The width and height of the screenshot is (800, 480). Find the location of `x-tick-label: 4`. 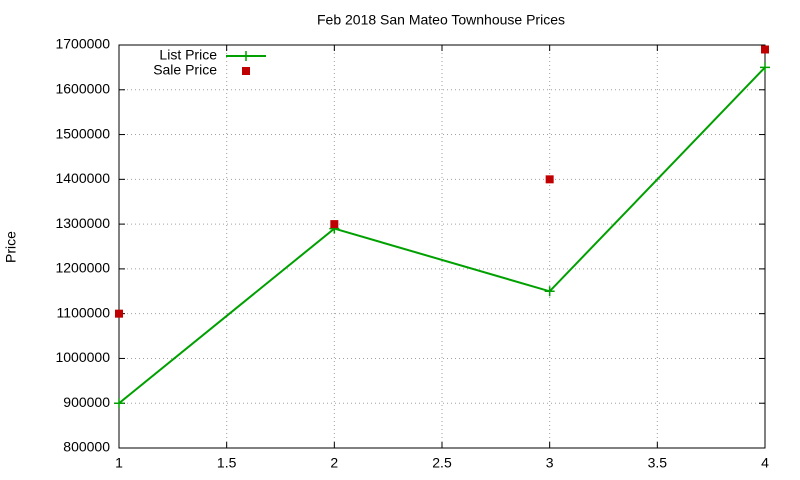

x-tick-label: 4 is located at coordinates (765, 463).